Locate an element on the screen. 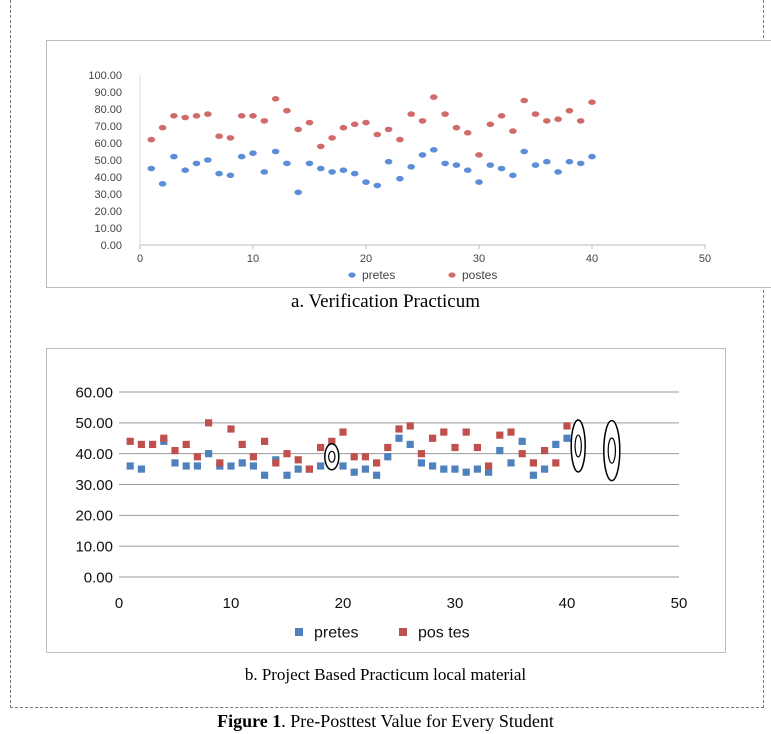 Image resolution: width=771 pixels, height=734 pixels. chart-a-x-tick-label: 10 is located at coordinates (253, 259).